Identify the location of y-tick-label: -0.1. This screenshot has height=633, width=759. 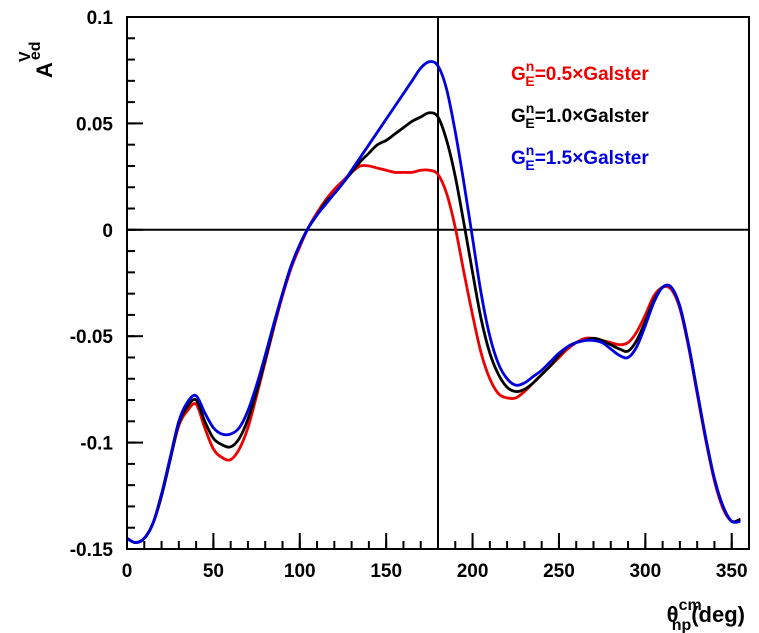
(96, 444).